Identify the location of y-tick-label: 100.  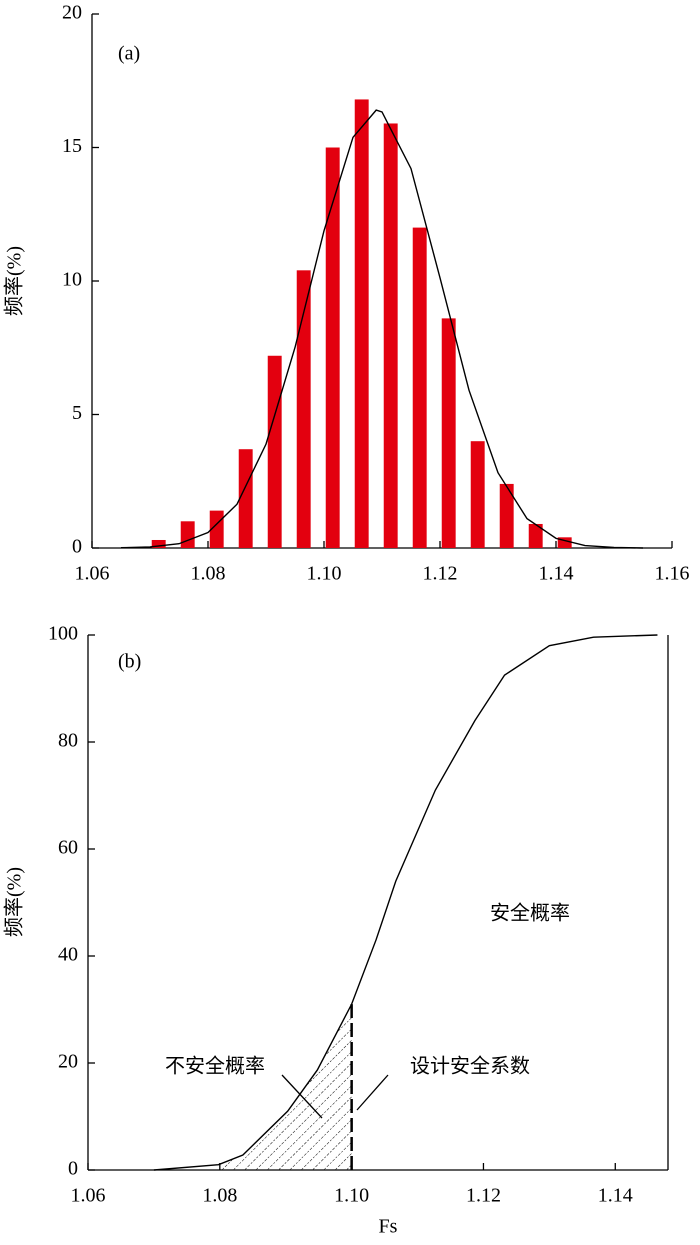
(63, 634).